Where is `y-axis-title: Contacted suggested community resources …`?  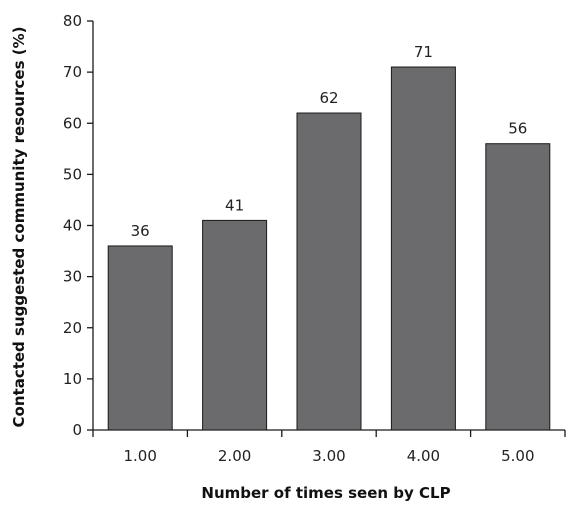
y-axis-title: Contacted suggested community resources … is located at coordinates (19, 227).